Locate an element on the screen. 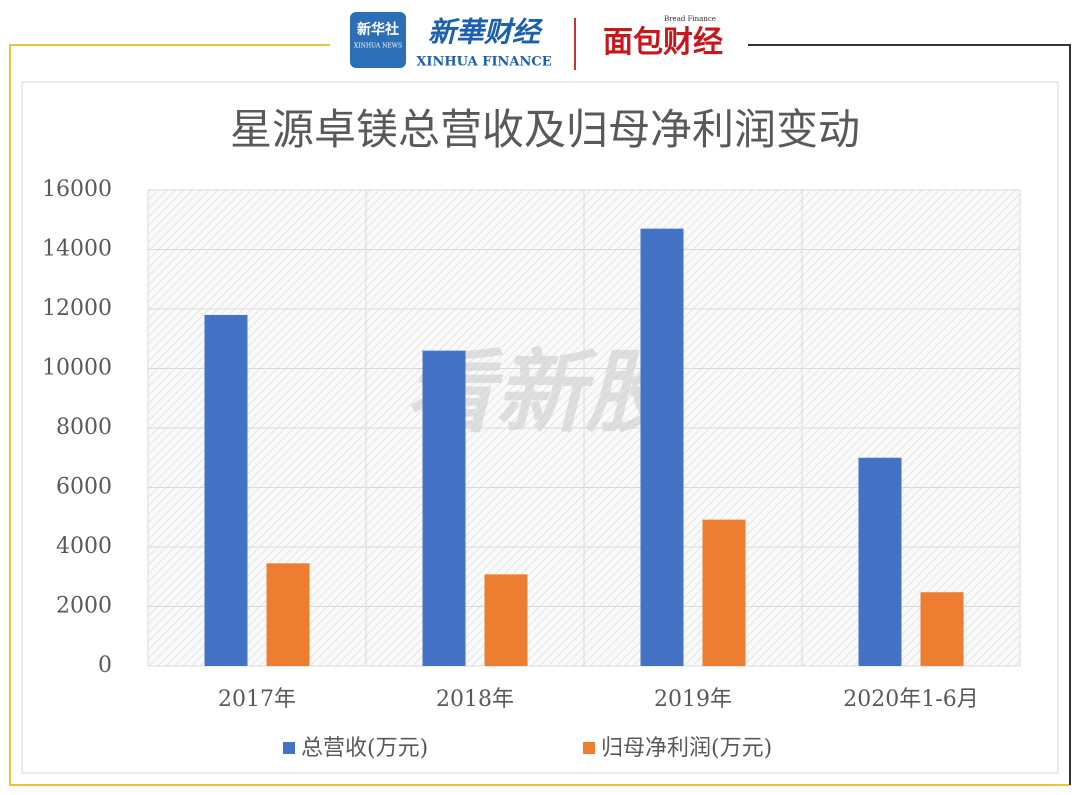  logo-text: XINHUA FINANCE is located at coordinates (483, 62).